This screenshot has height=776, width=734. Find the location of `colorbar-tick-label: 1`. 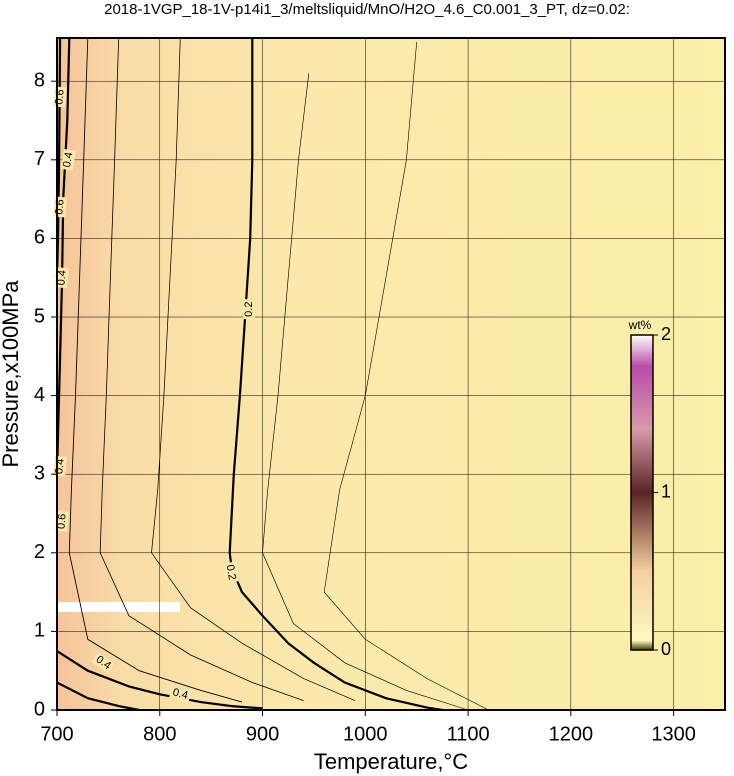

colorbar-tick-label: 1 is located at coordinates (666, 491).